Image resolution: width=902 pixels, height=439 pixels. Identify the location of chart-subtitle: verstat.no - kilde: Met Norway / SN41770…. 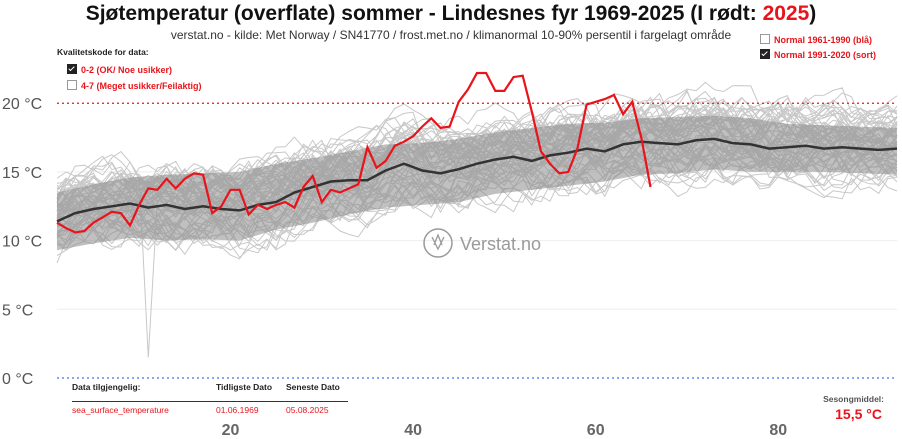
(451, 35).